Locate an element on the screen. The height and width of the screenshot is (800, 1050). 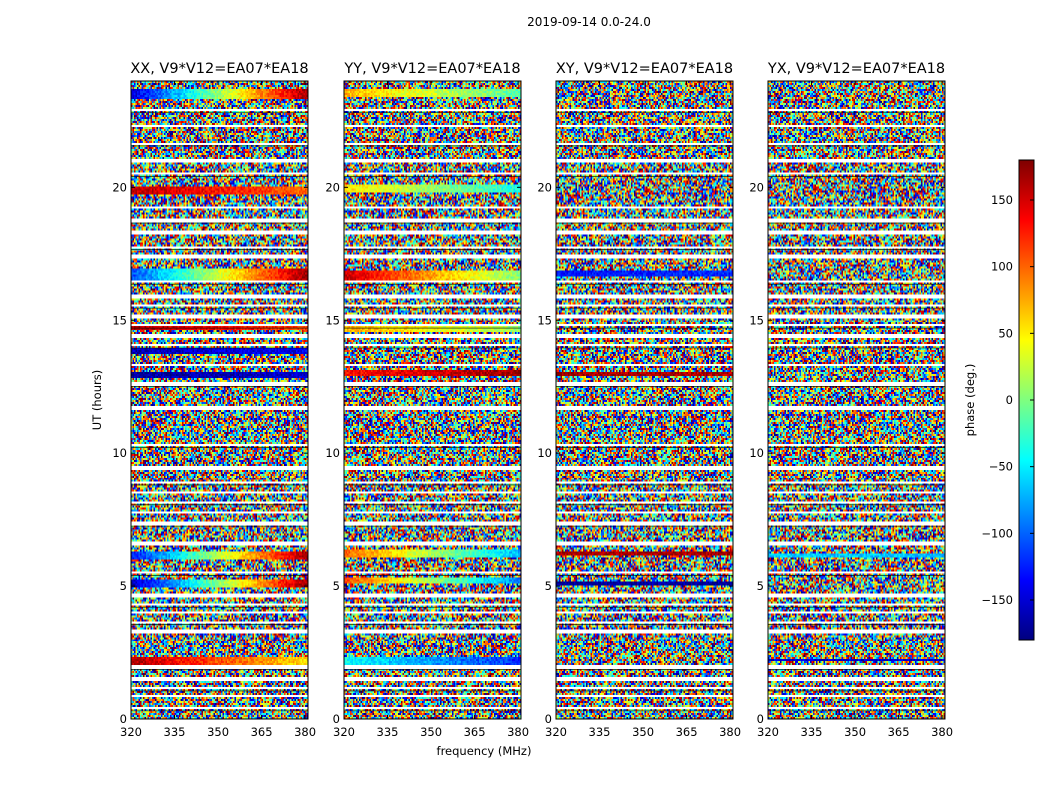
colorbar-tick-label: −100 is located at coordinates (997, 533).